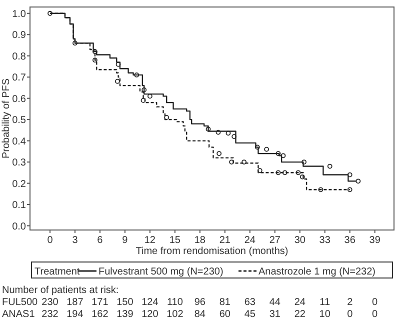 This screenshot has width=400, height=323. What do you see at coordinates (190, 314) in the screenshot?
I see `text: ANAS1 232 194 162 139 120 102 84 60 45 31 22 10 0 0` at bounding box center [190, 314].